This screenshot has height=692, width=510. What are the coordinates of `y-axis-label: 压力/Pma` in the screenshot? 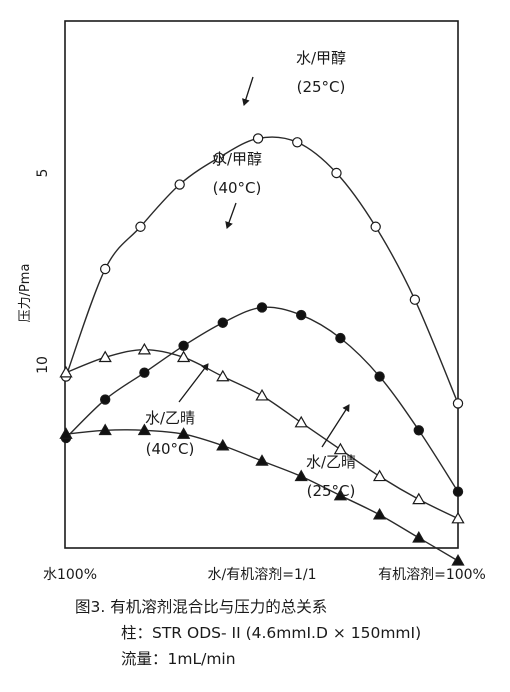 It's located at (25, 293).